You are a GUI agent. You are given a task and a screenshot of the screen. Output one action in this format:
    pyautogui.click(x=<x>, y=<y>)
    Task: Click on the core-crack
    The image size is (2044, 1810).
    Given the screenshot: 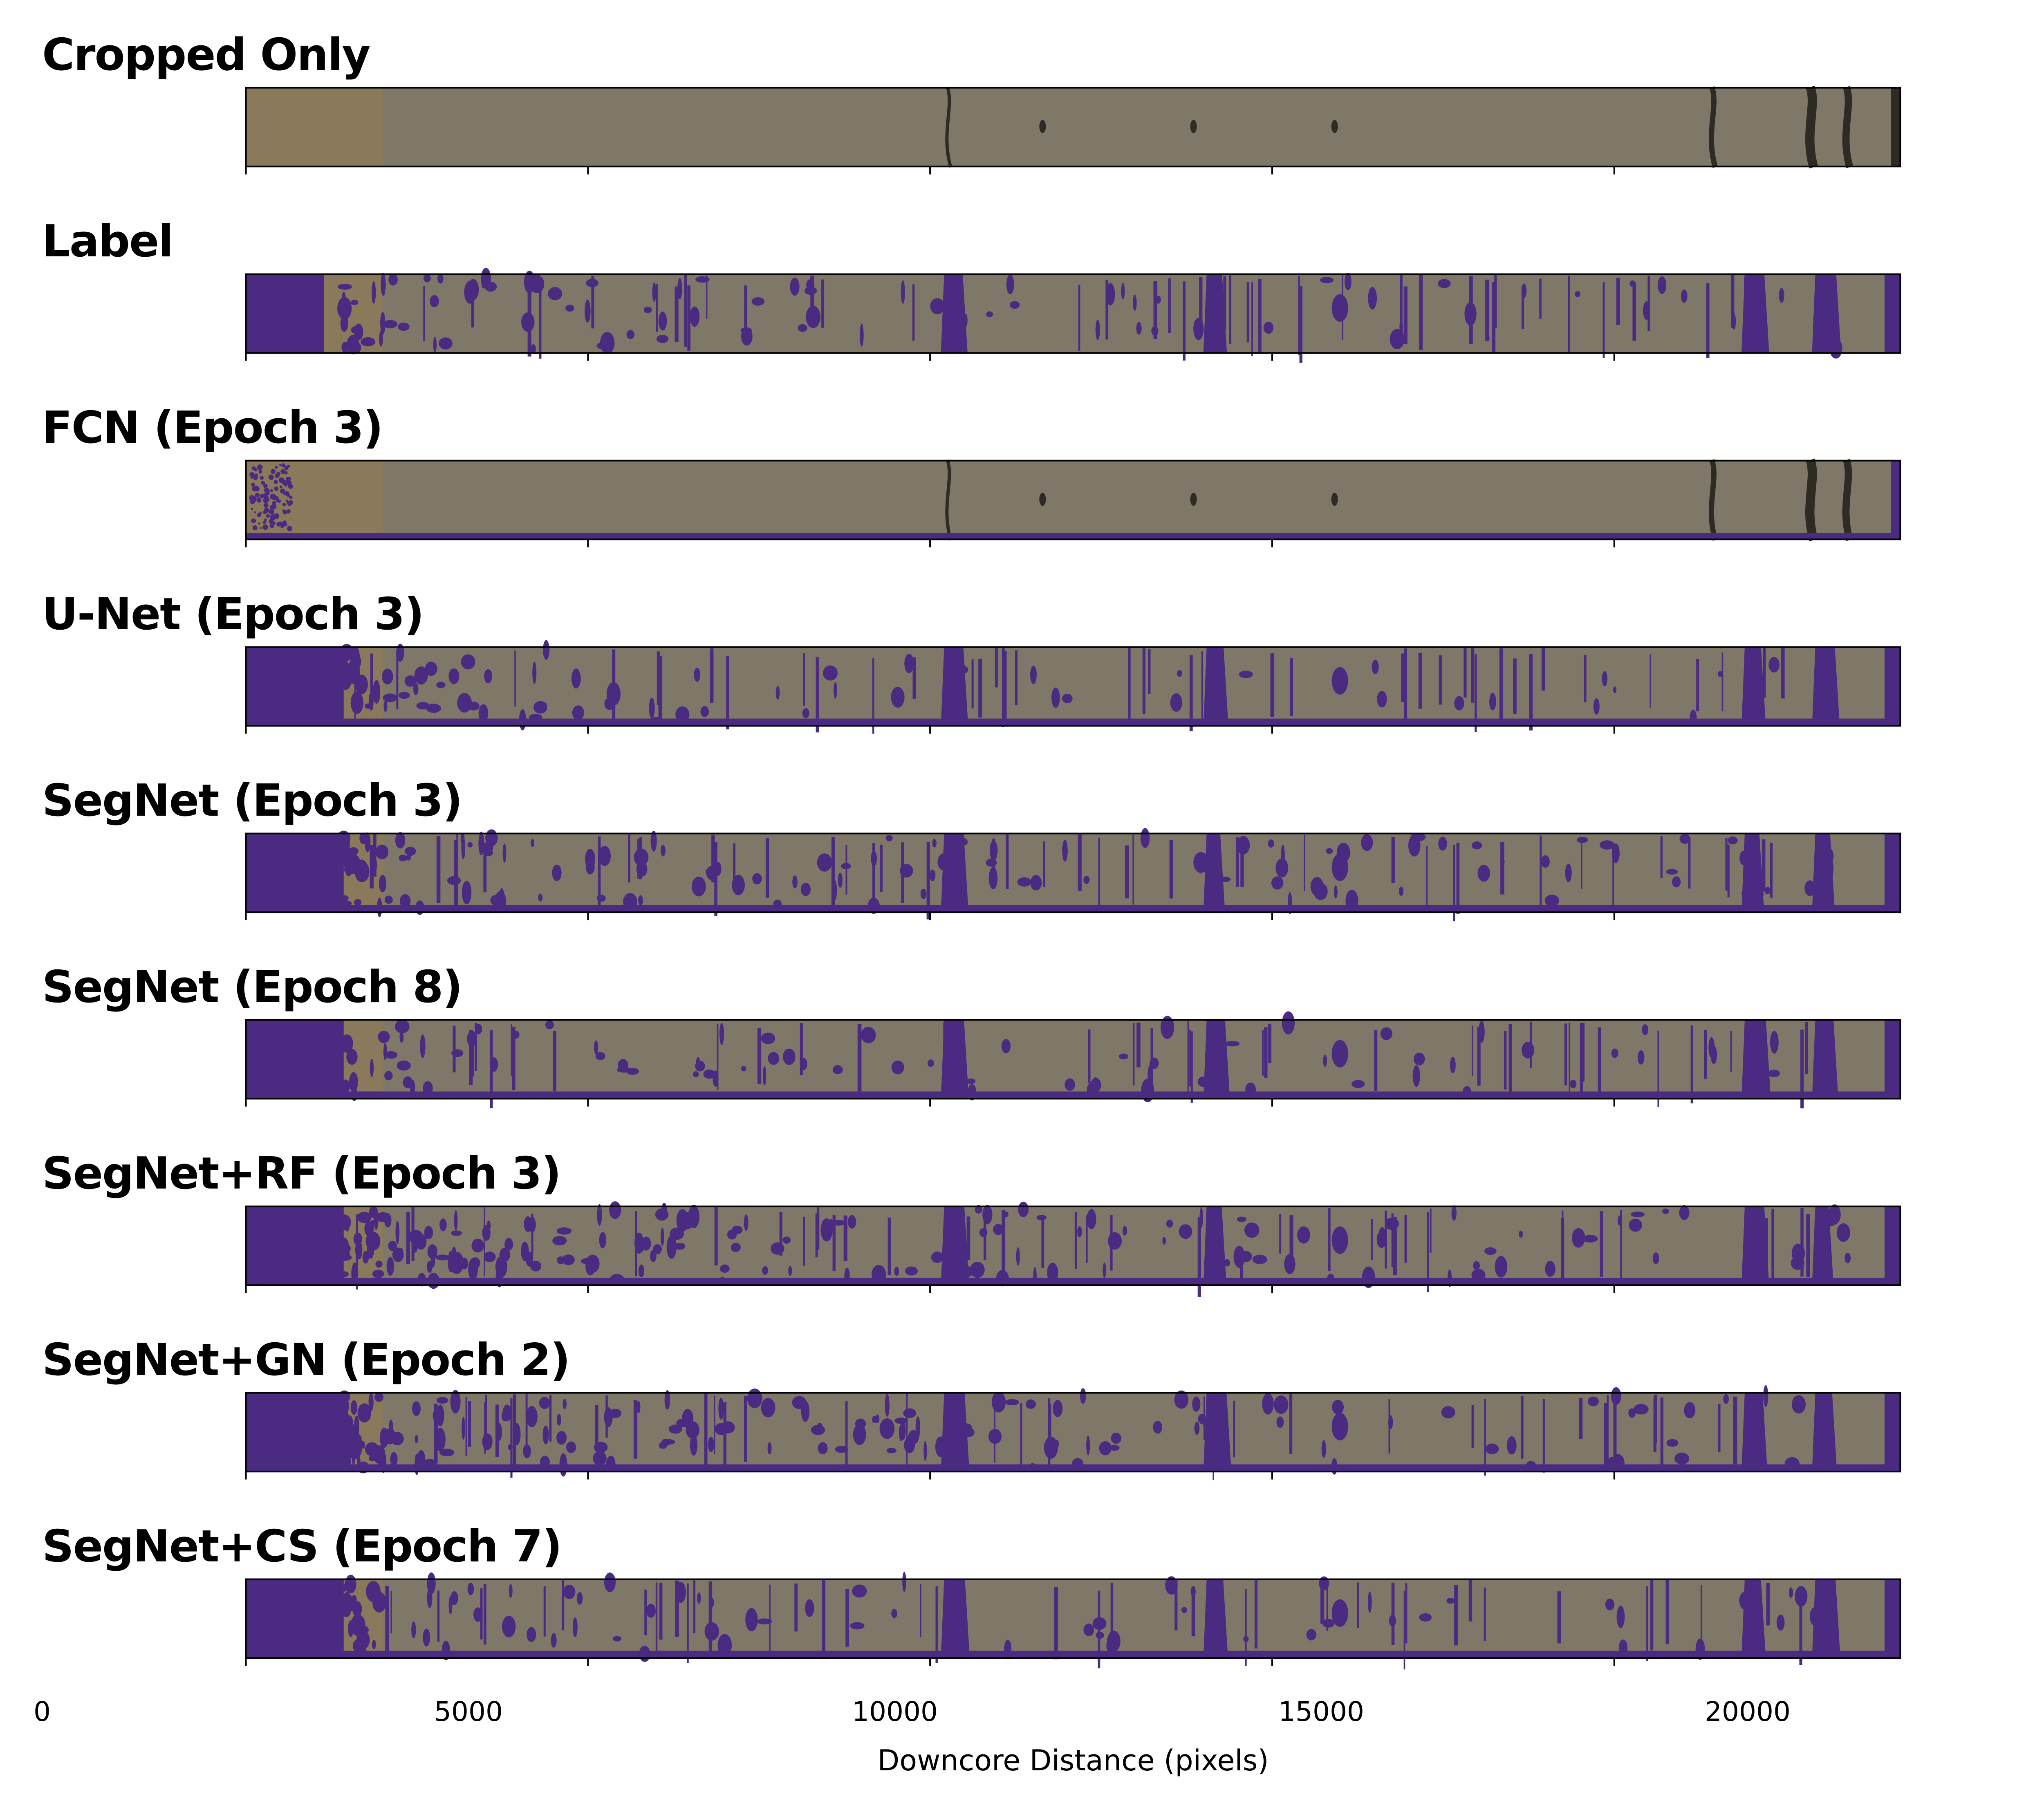 What is the action you would take?
    pyautogui.click(x=1812, y=500)
    